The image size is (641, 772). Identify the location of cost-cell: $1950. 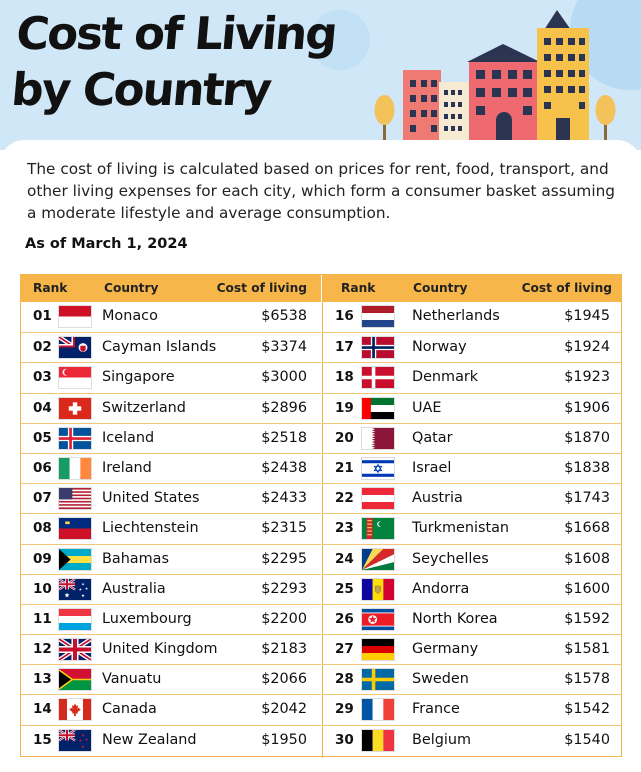
(284, 739).